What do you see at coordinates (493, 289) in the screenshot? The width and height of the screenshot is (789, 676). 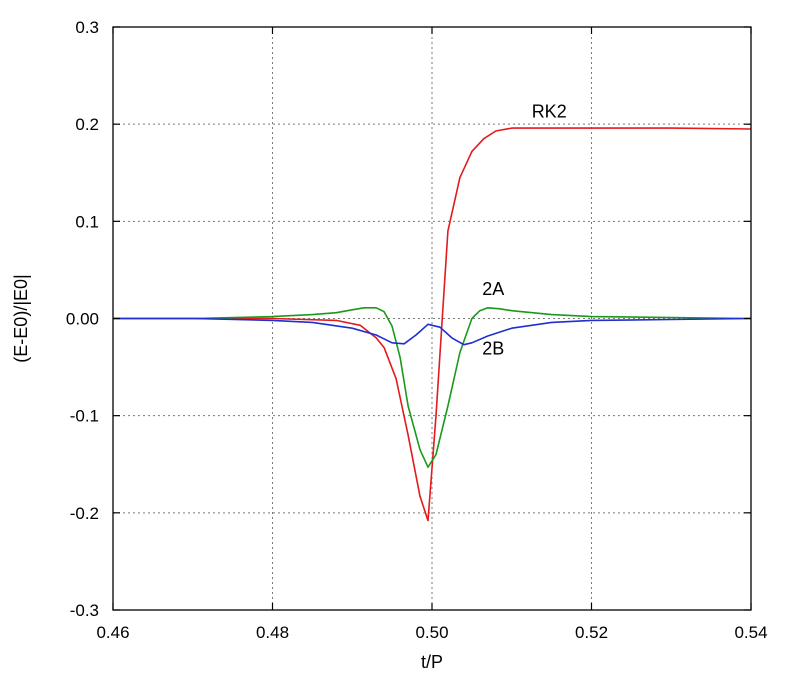 I see `series-label-2a: 2A` at bounding box center [493, 289].